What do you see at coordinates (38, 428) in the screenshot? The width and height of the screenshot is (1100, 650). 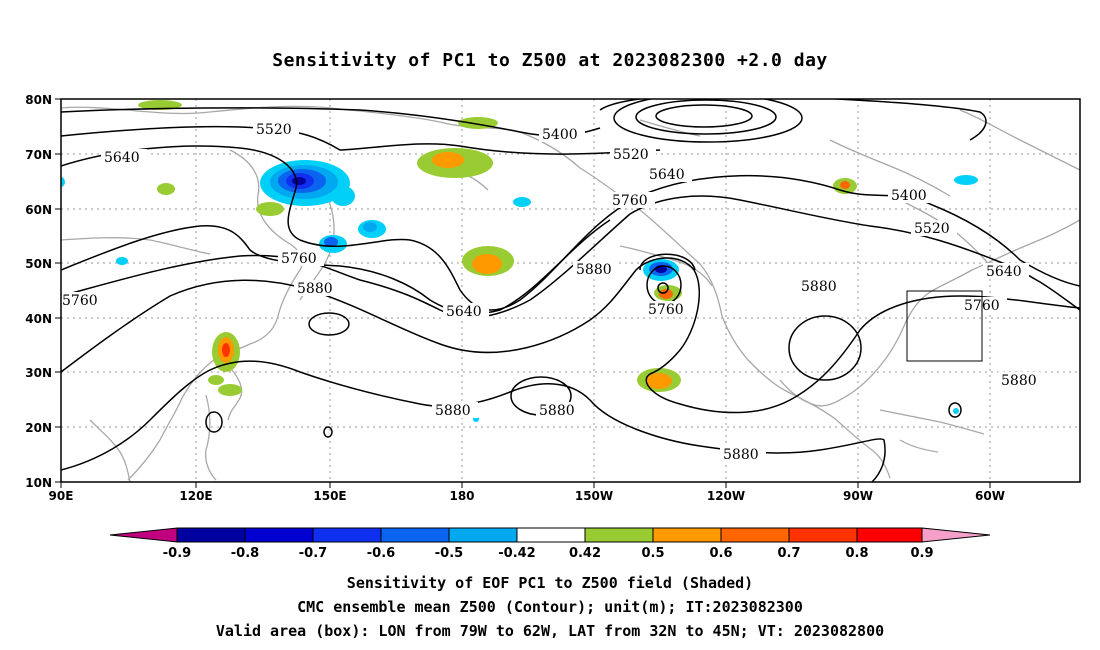 I see `lat-label: 20N` at bounding box center [38, 428].